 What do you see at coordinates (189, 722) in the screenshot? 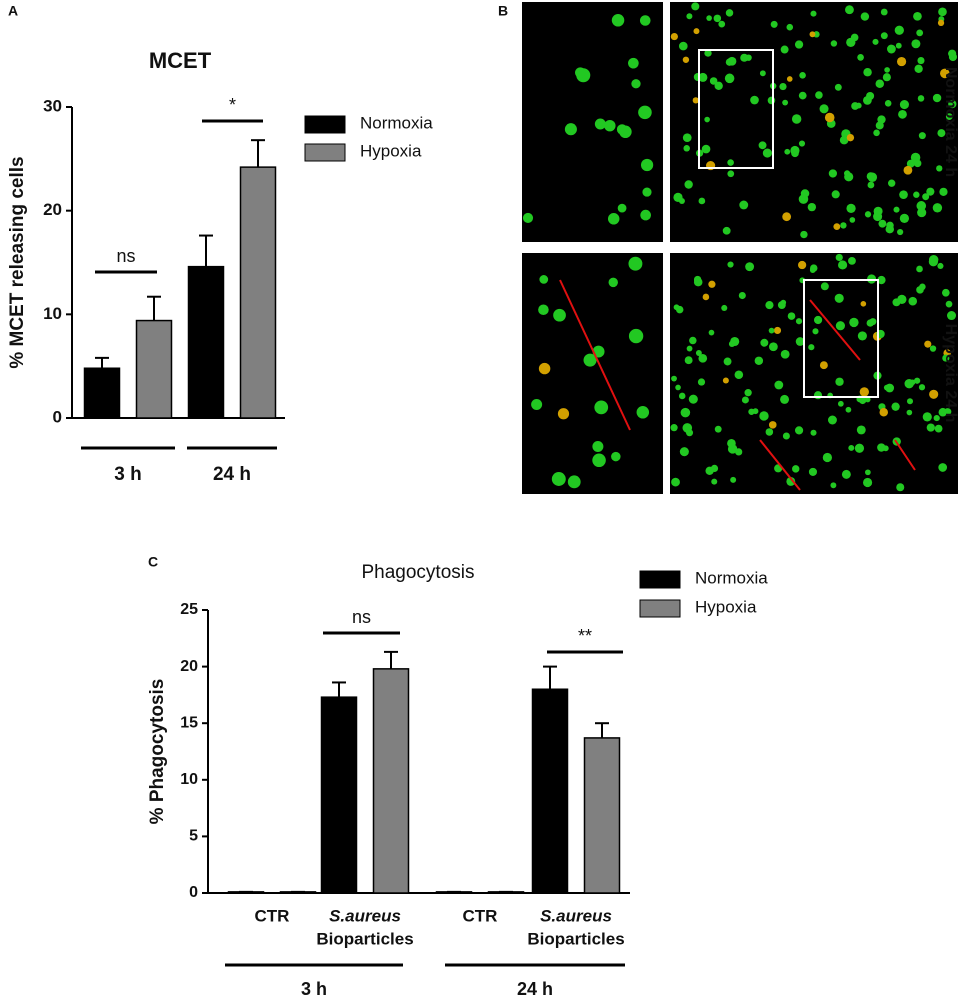
I see `y-tick-label: 15` at bounding box center [189, 722].